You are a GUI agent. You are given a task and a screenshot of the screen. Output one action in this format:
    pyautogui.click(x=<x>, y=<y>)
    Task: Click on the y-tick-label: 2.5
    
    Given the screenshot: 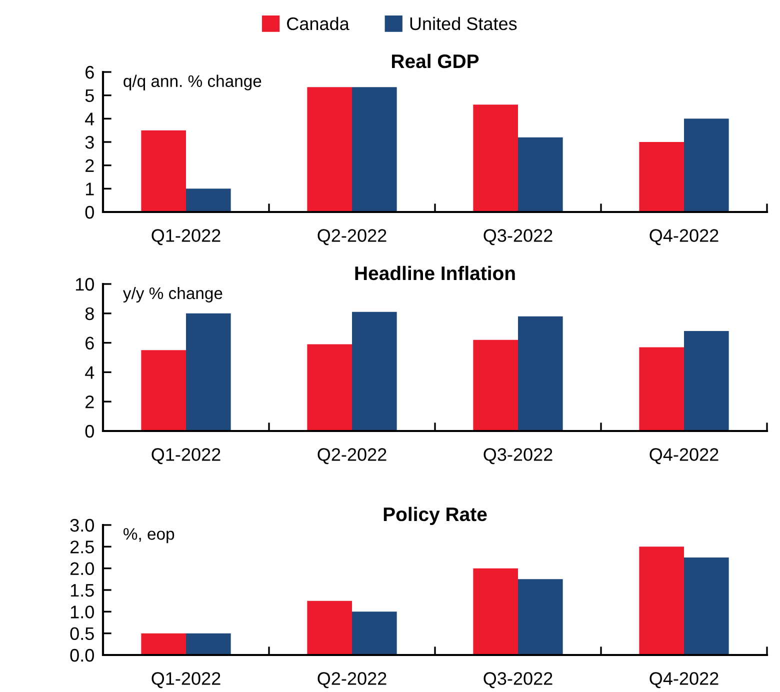 What is the action you would take?
    pyautogui.click(x=82, y=547)
    